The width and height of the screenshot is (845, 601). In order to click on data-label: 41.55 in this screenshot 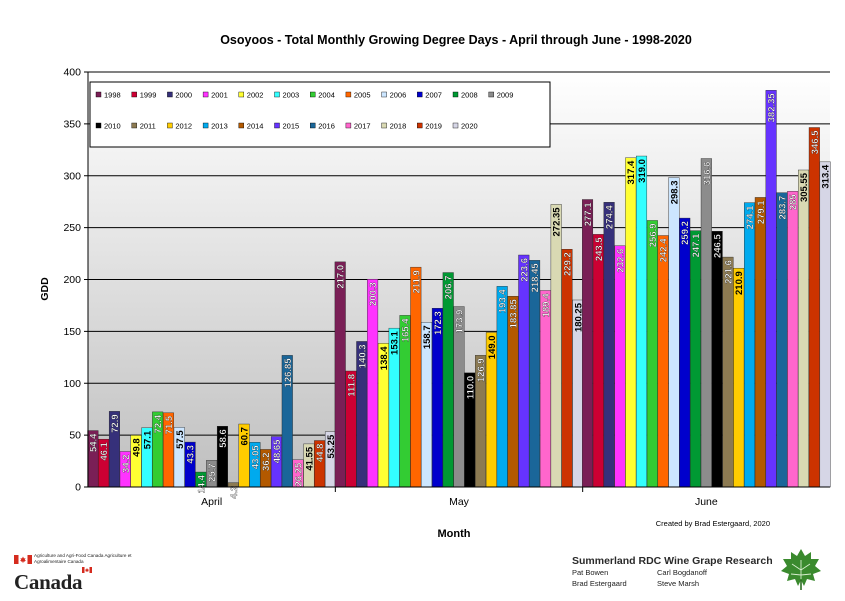, I will do `click(309, 458)`.